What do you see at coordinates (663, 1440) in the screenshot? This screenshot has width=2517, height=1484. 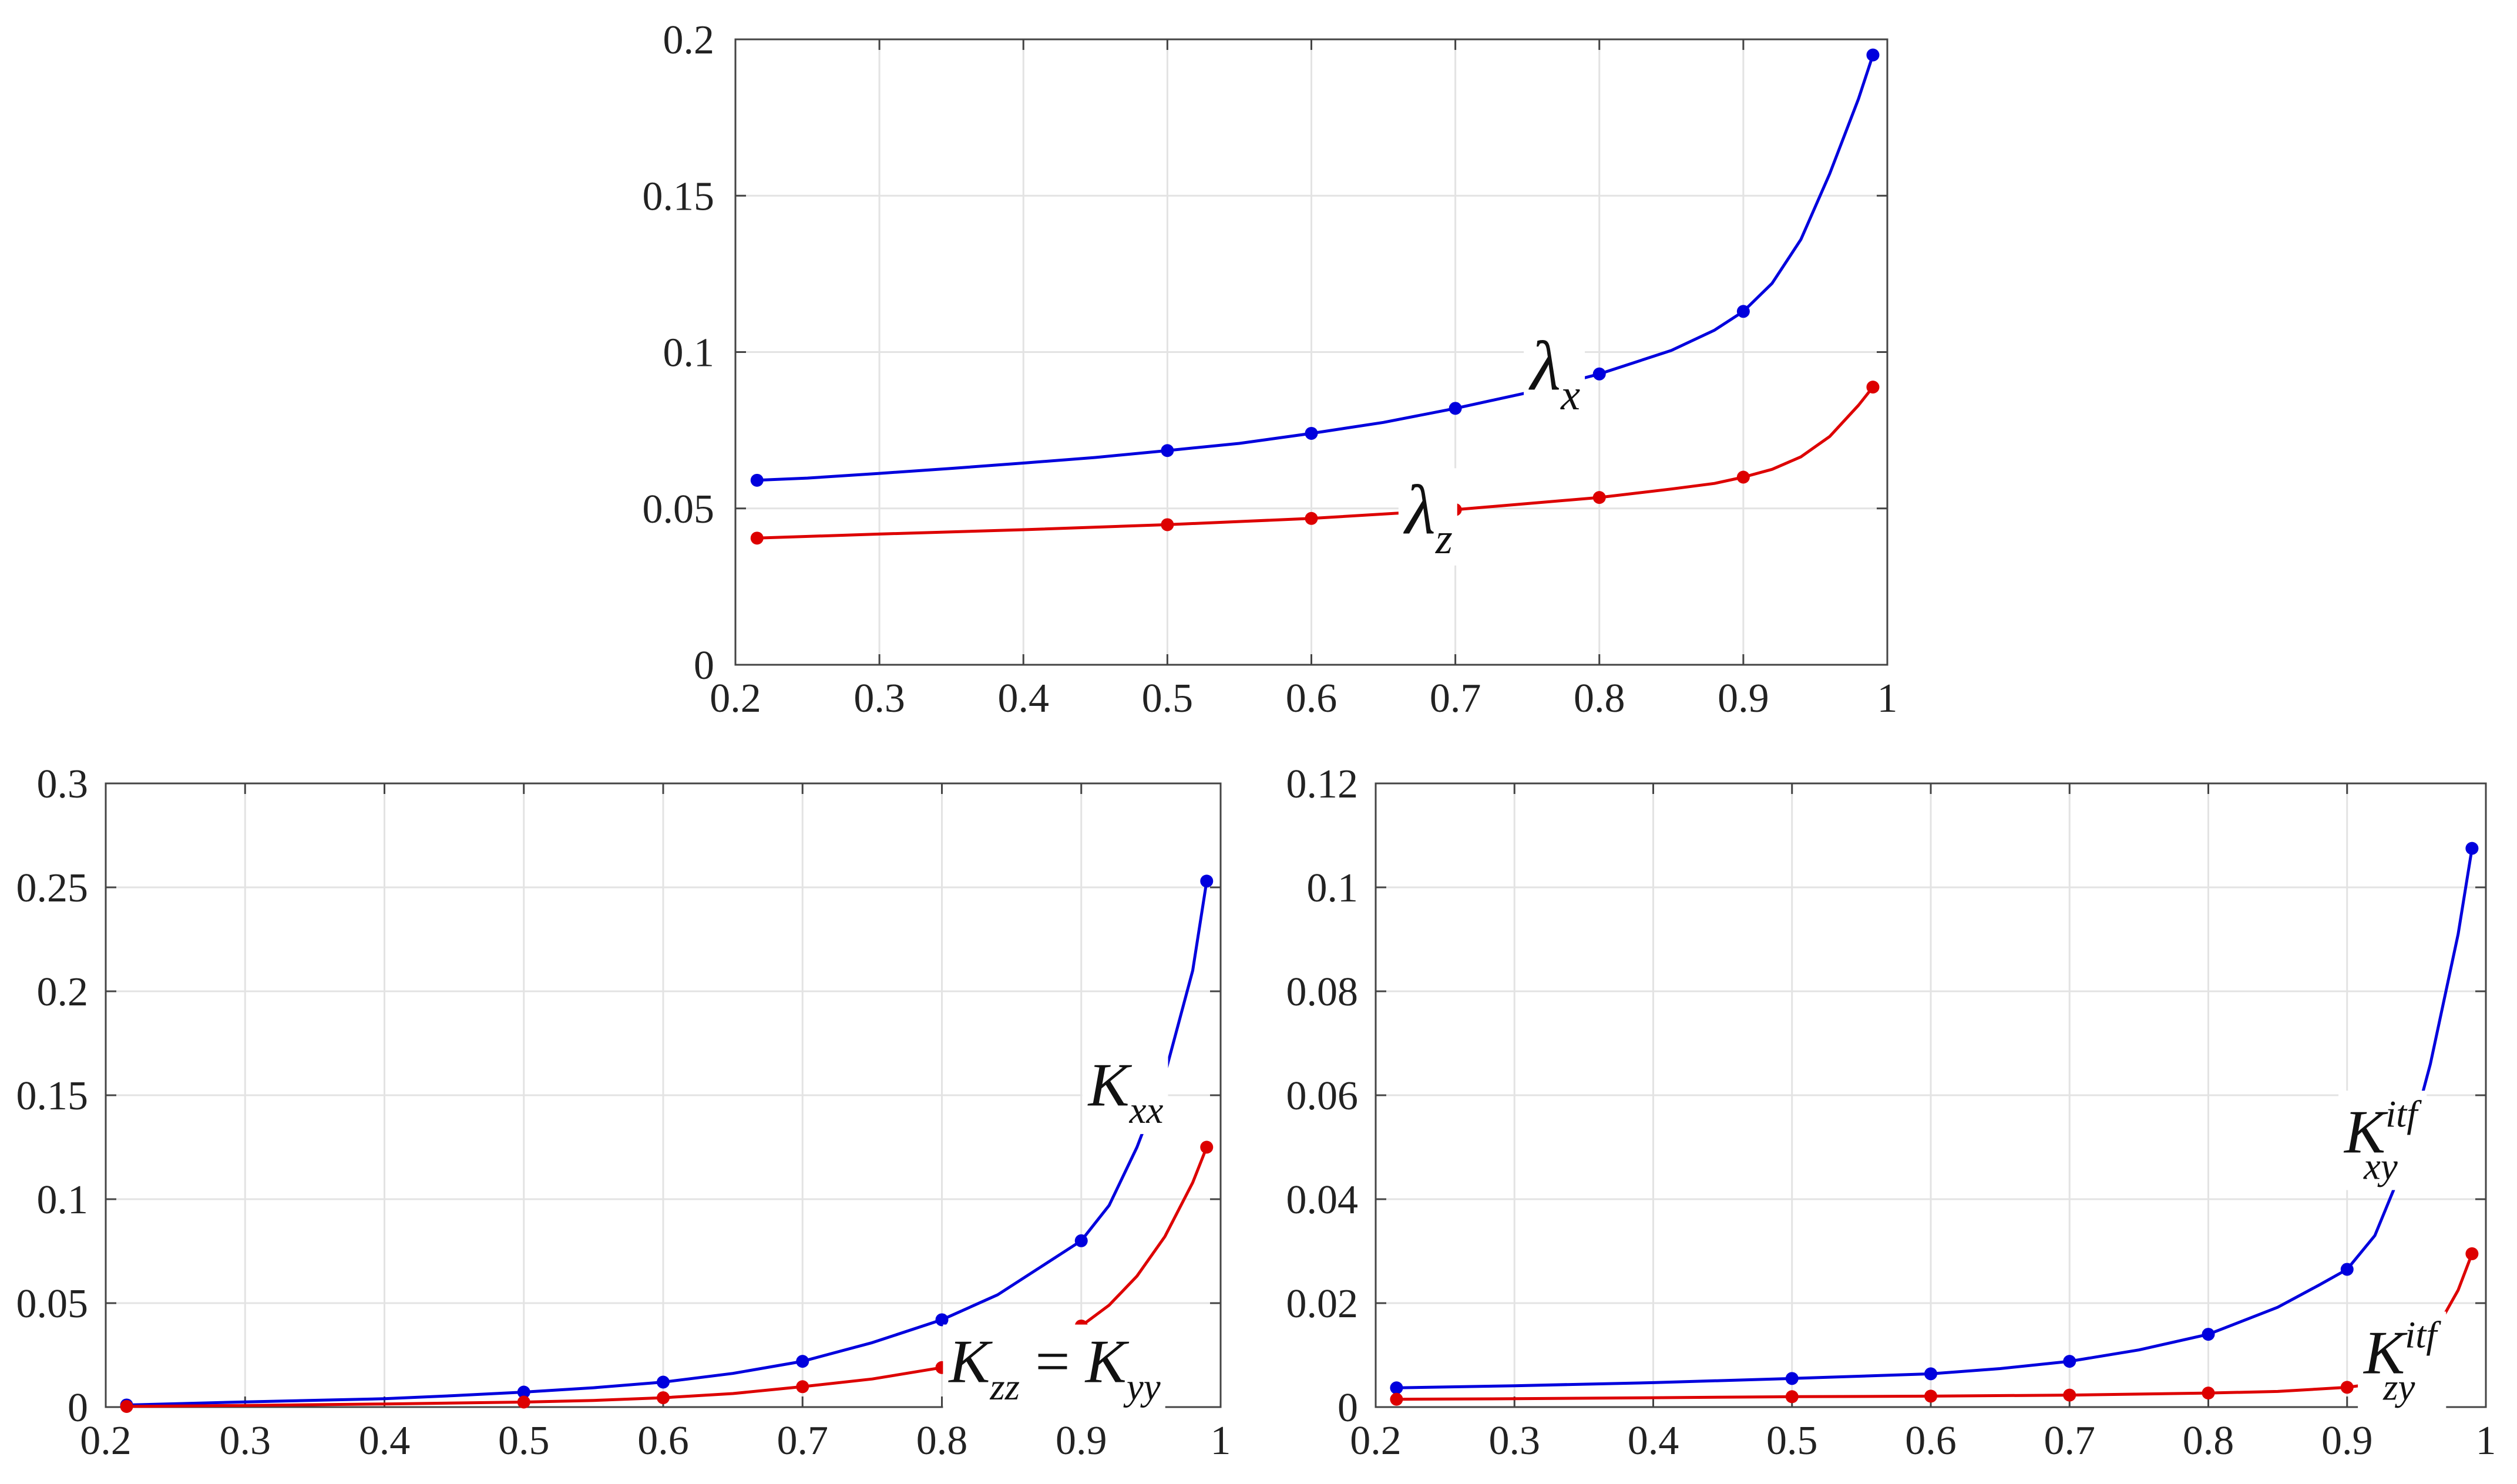 I see `x-tick-label: 0.6` at bounding box center [663, 1440].